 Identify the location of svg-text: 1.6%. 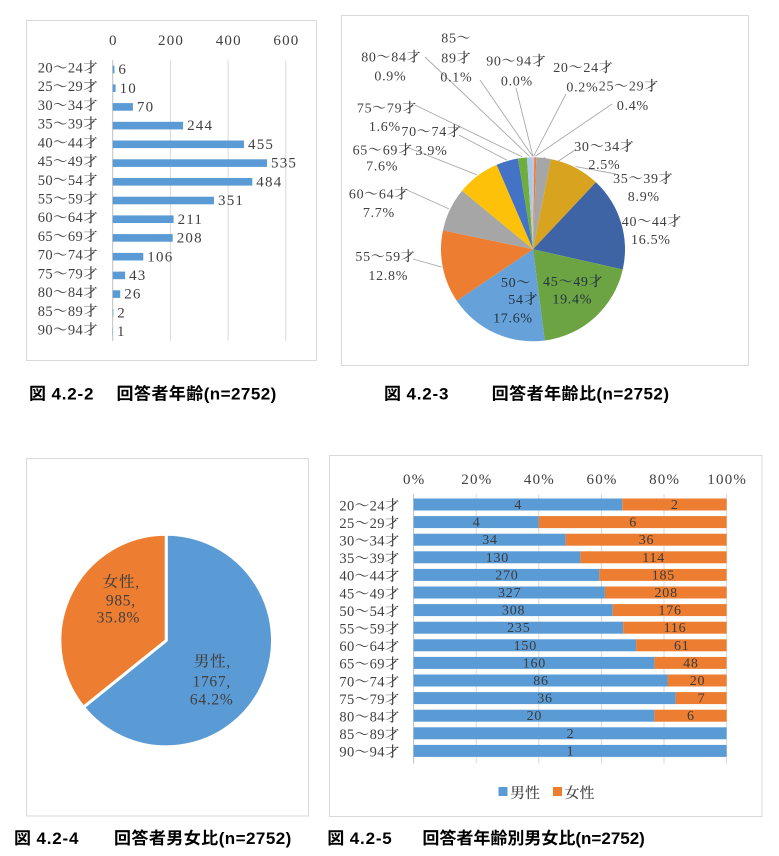
(385, 127).